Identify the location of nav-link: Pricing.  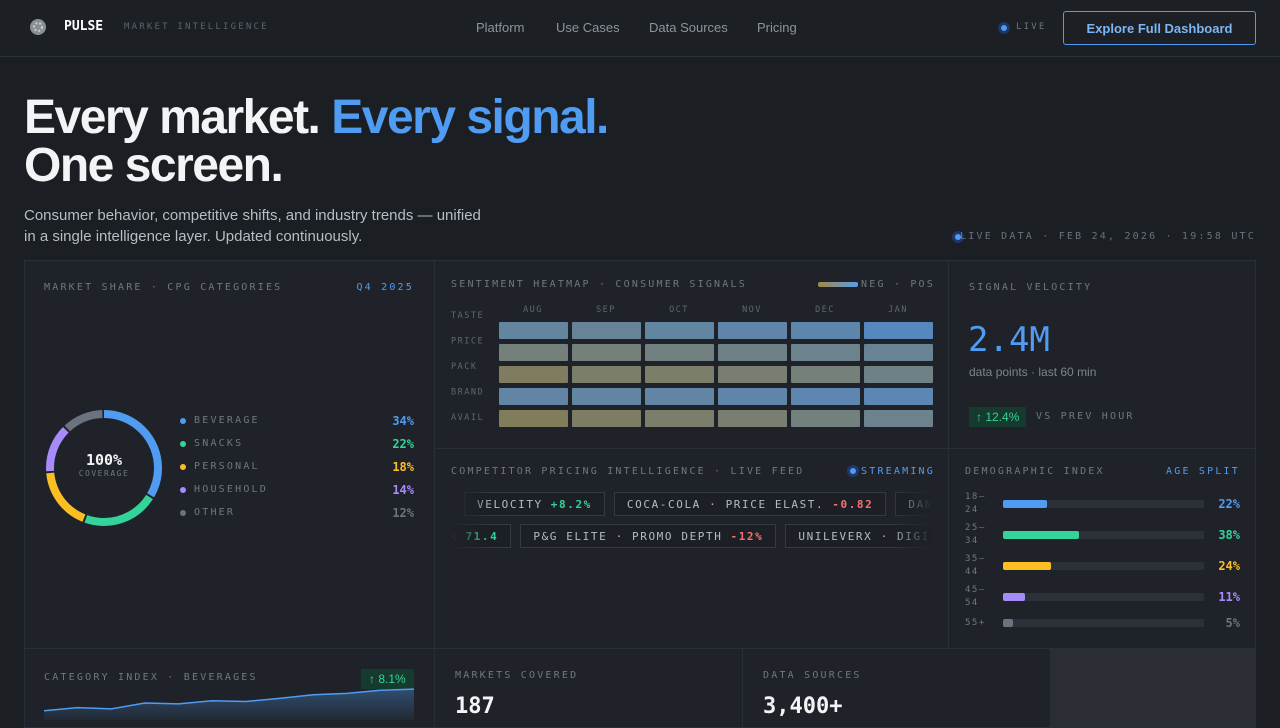
(777, 27).